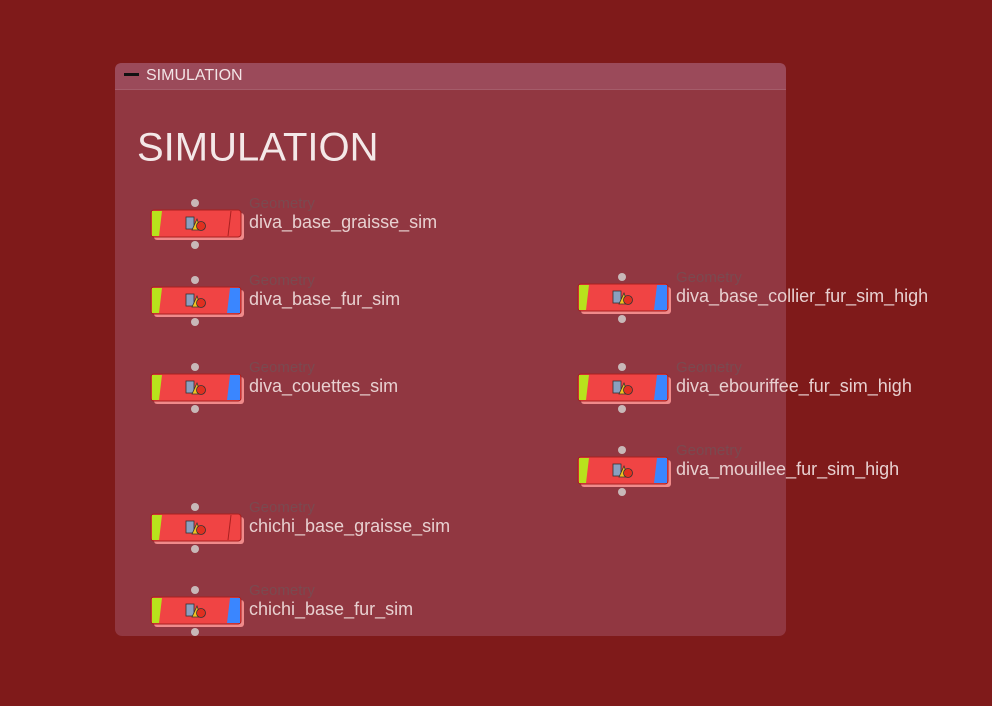 This screenshot has height=706, width=992. I want to click on node-name: chichi_base_fur_sim, so click(331, 609).